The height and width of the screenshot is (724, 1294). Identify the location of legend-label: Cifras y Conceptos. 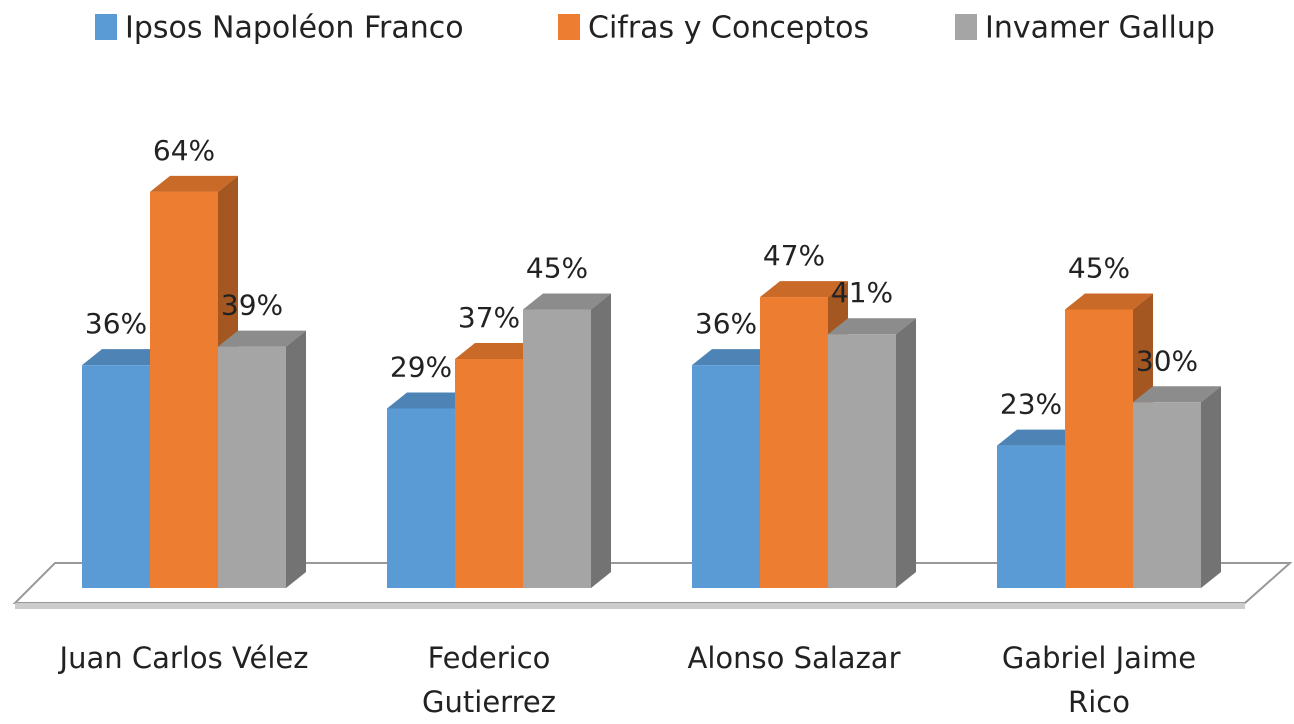
(728, 28).